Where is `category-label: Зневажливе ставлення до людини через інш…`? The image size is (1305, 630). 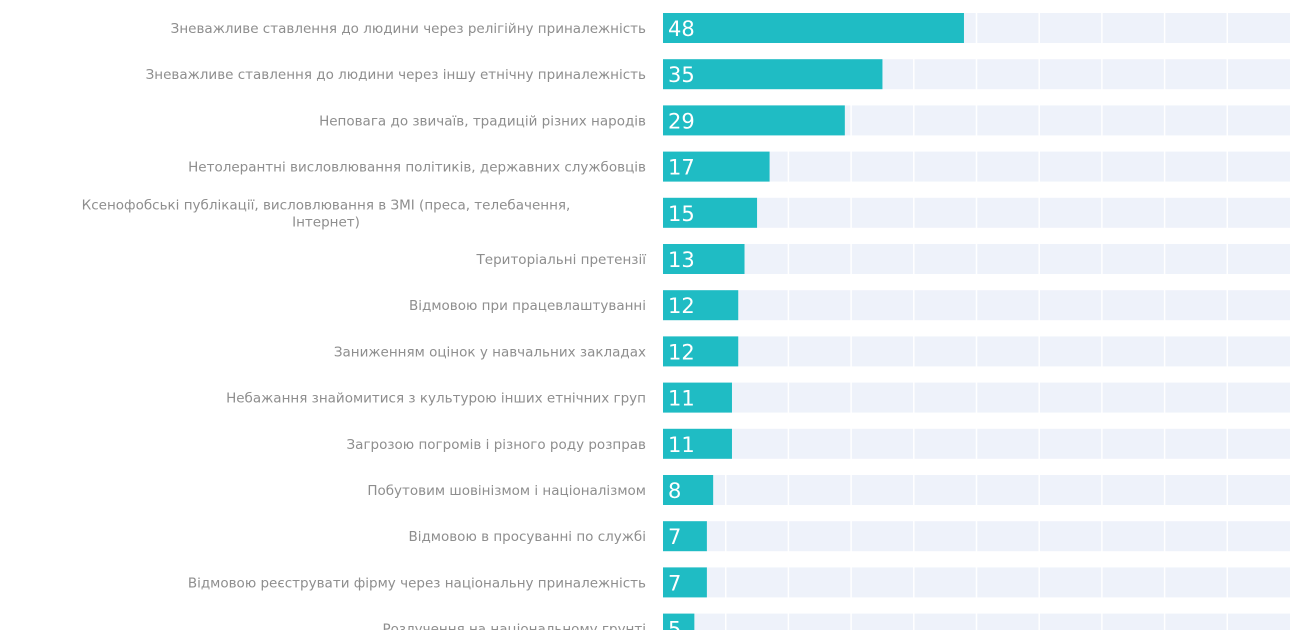 category-label: Зневажливе ставлення до людини через інш… is located at coordinates (396, 75).